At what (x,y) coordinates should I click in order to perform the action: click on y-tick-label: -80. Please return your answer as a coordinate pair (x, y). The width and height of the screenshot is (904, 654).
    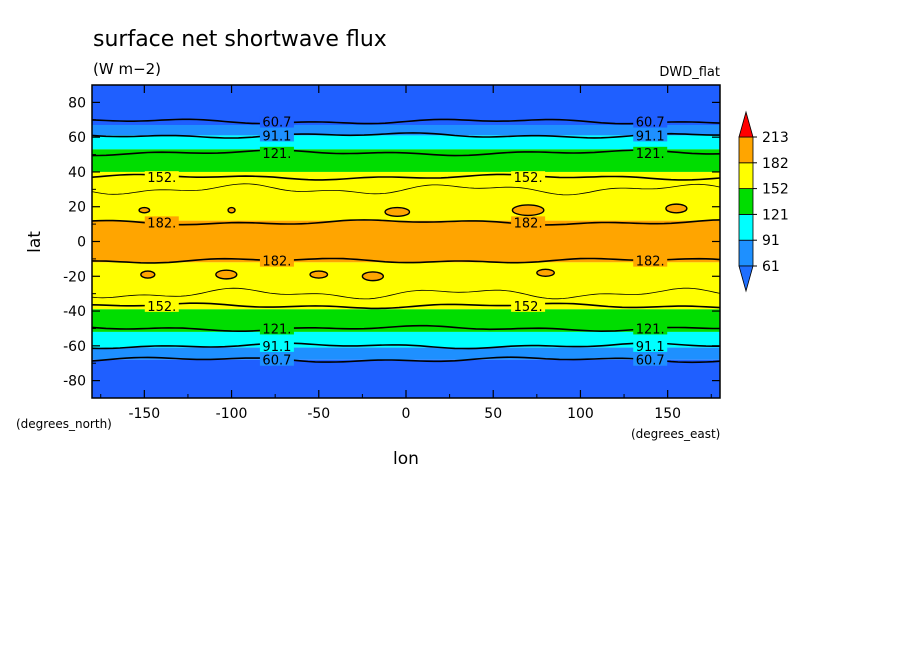
    Looking at the image, I should click on (74, 382).